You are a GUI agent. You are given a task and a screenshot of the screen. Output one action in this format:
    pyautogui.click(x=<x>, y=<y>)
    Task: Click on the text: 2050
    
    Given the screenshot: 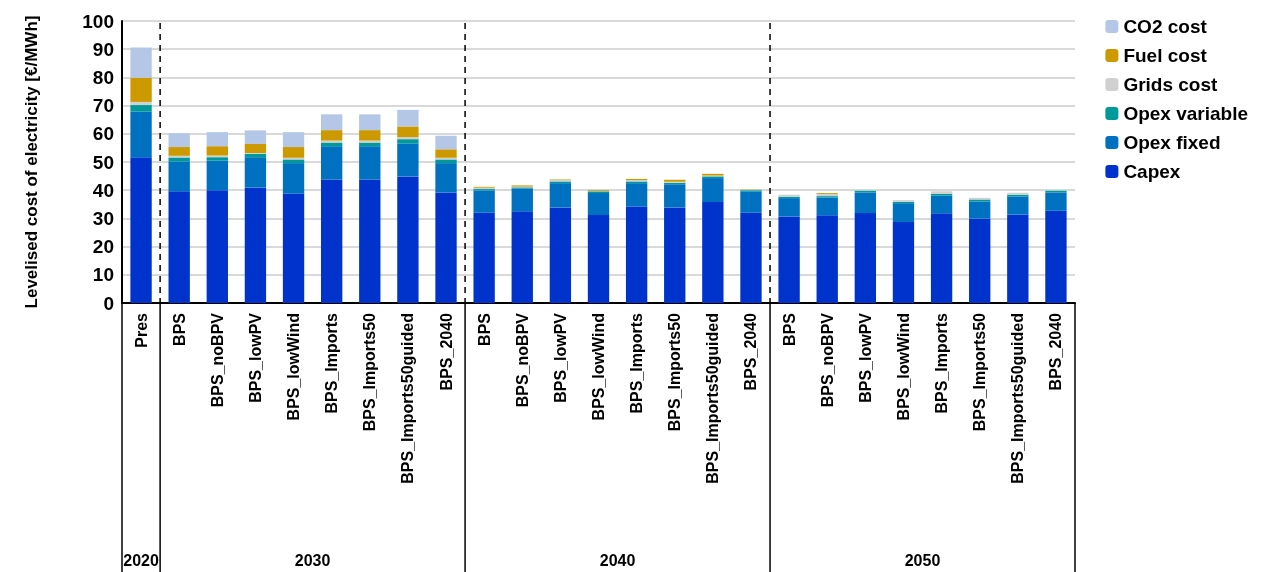 What is the action you would take?
    pyautogui.click(x=922, y=560)
    